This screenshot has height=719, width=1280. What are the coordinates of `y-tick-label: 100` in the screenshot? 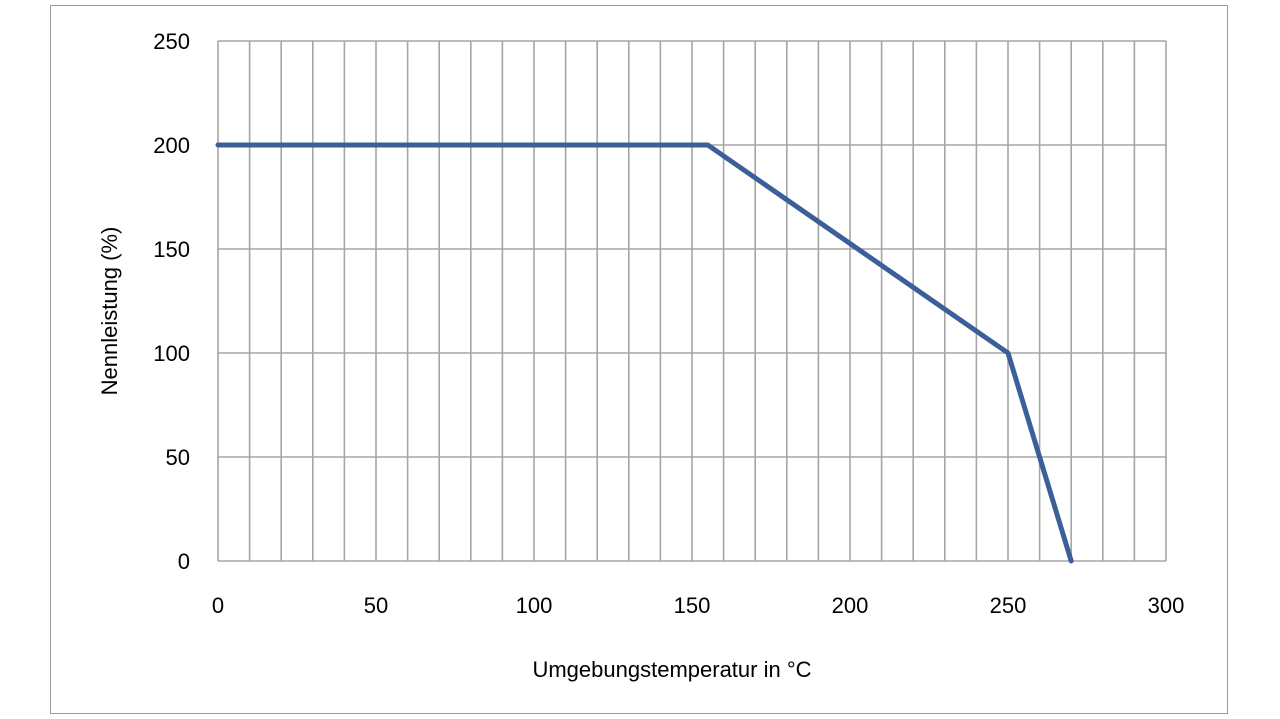 It's located at (171, 353).